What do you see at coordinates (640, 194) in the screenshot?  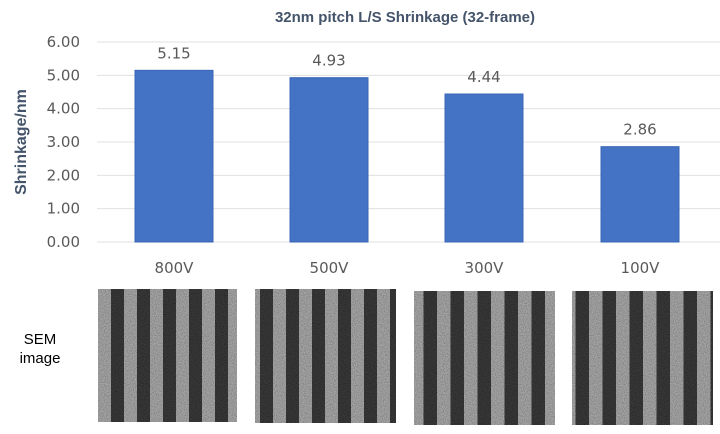 I see `bar-100V` at bounding box center [640, 194].